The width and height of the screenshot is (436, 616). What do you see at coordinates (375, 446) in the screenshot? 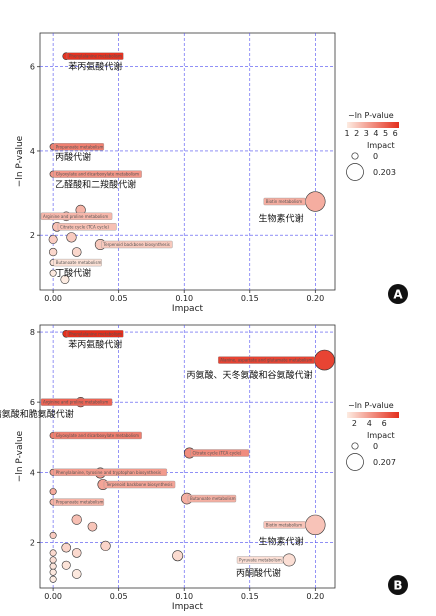
I see `size-legend-label: 0` at bounding box center [375, 446].